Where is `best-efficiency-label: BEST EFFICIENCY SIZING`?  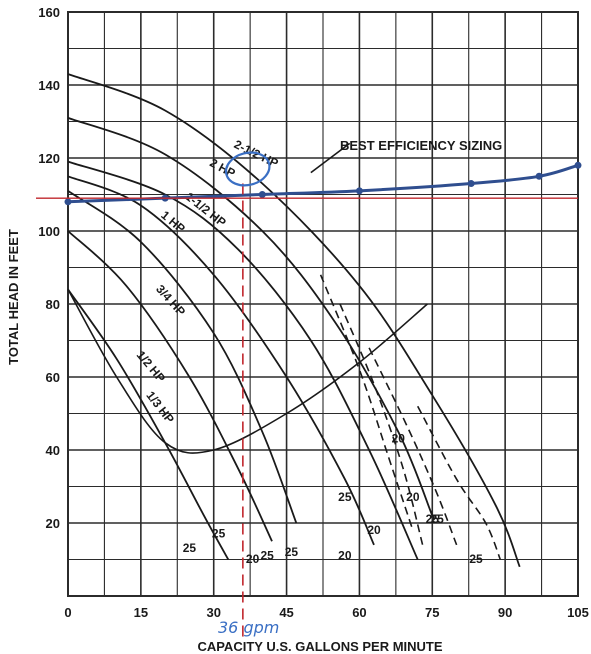
best-efficiency-label: BEST EFFICIENCY SIZING is located at coordinates (421, 145).